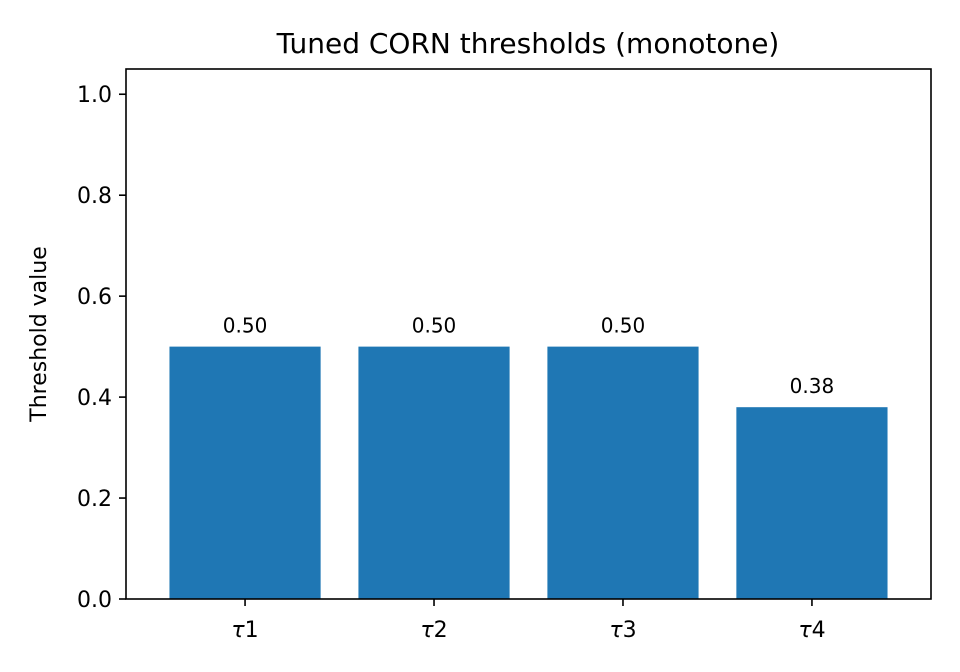  I want to click on y-tick-label-1: 0.2, so click(94, 499).